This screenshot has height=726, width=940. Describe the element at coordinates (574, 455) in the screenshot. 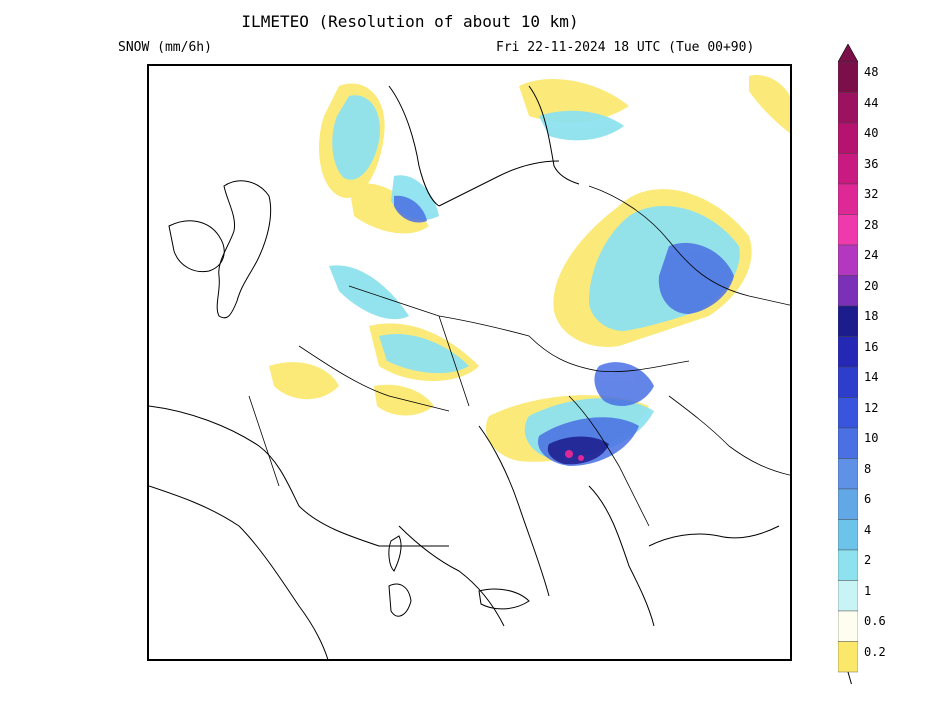

I see `snow-field-peak` at that location.